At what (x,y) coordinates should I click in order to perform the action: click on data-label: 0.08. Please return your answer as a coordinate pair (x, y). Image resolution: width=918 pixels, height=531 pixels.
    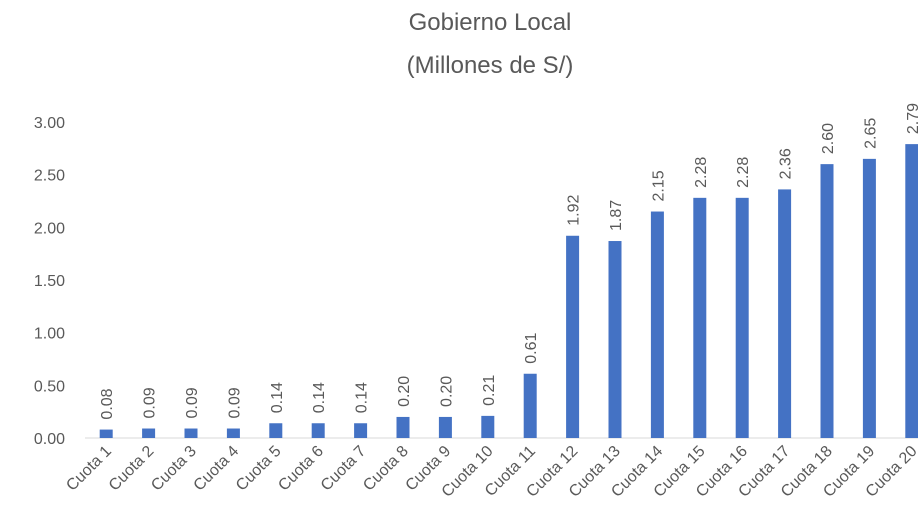
    Looking at the image, I should click on (107, 403).